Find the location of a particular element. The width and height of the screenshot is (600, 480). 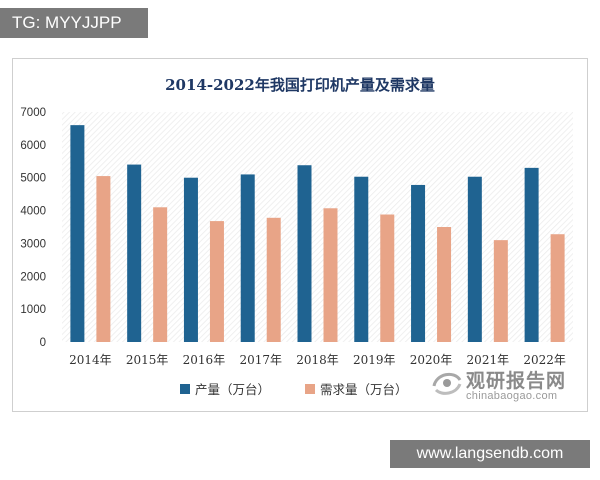

x-tick-label: 2018年 is located at coordinates (317, 360).